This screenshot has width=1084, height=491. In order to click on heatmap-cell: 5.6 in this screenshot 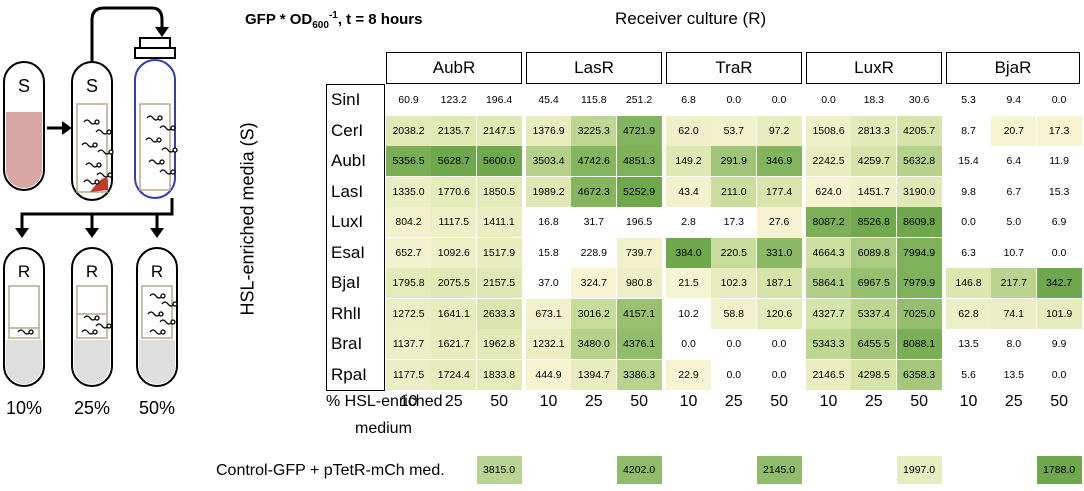, I will do `click(968, 374)`.